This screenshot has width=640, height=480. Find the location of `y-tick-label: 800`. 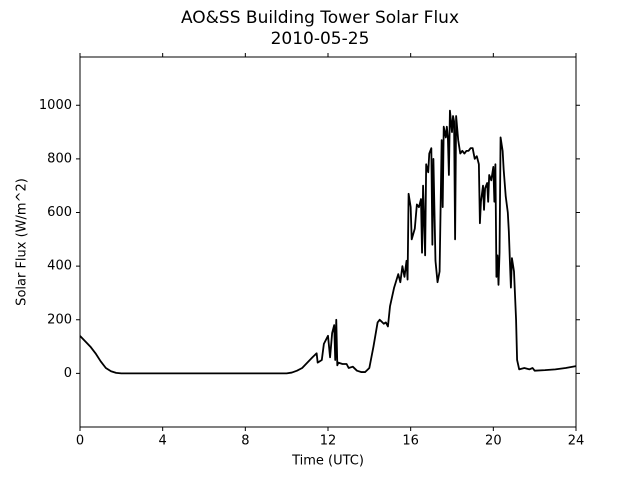

y-tick-label: 800 is located at coordinates (59, 158).